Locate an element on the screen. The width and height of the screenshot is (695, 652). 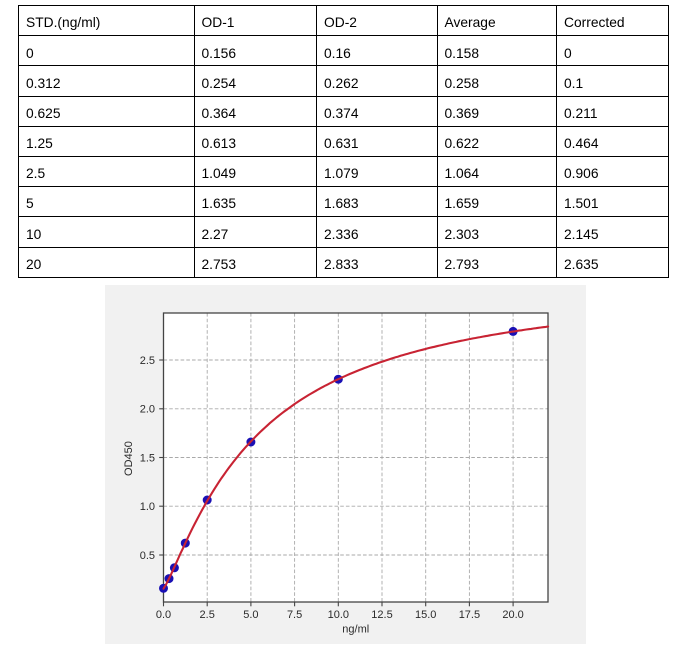
svg-text: OD450 is located at coordinates (129, 458).